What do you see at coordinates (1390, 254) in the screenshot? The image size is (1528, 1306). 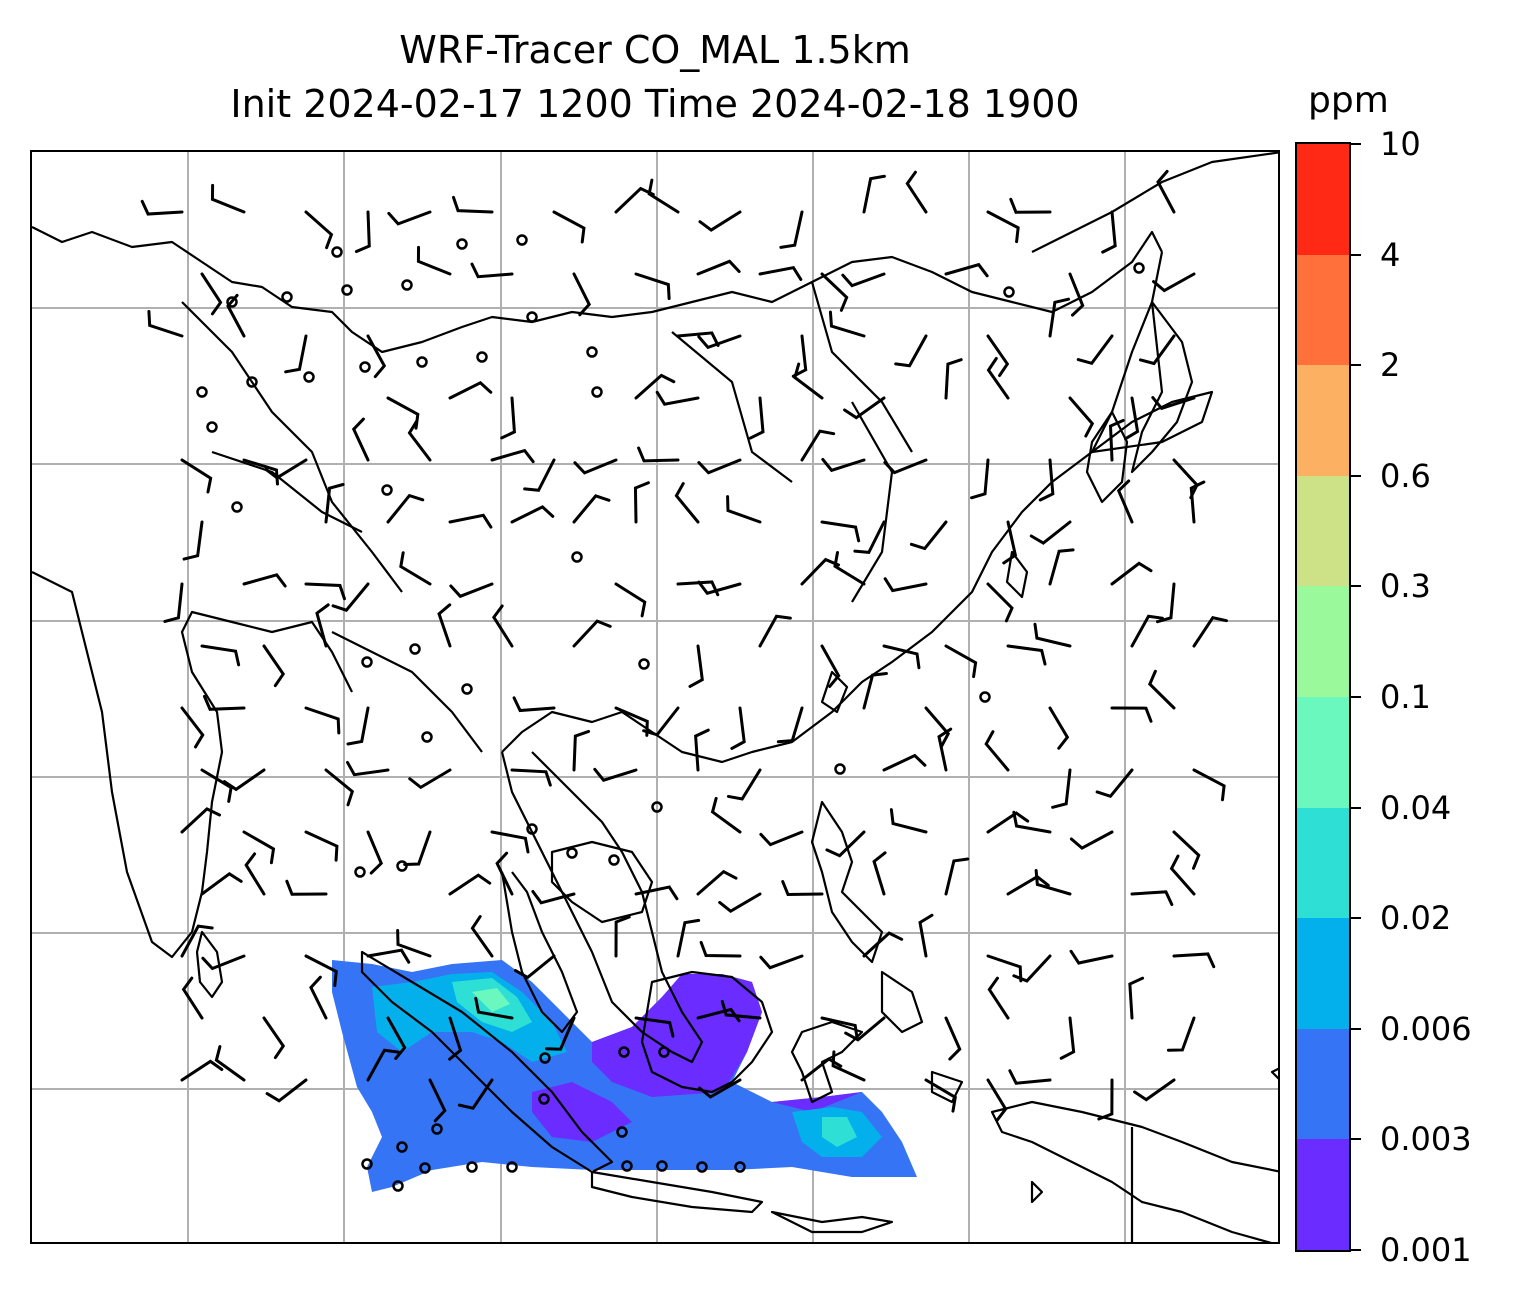 I see `colorbar-tick-label: 4` at bounding box center [1390, 254].